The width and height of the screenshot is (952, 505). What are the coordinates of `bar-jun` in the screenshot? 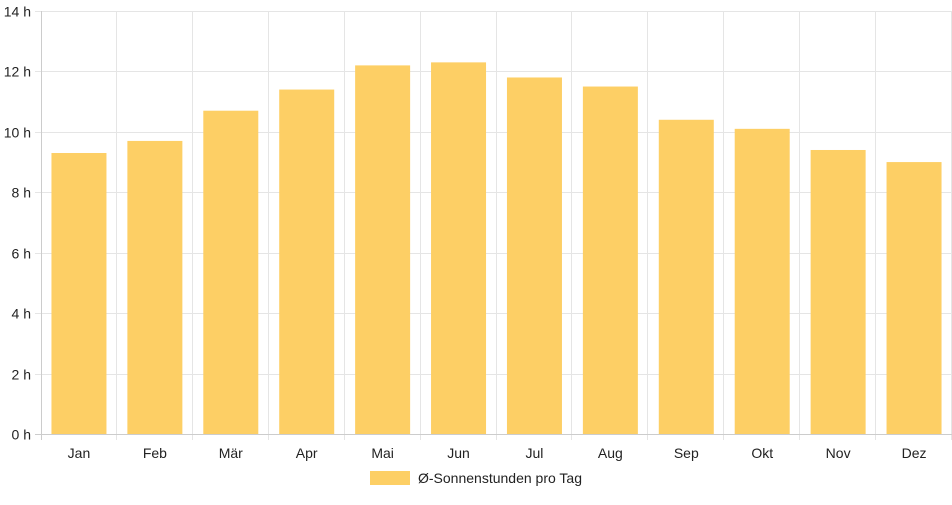 It's located at (459, 248).